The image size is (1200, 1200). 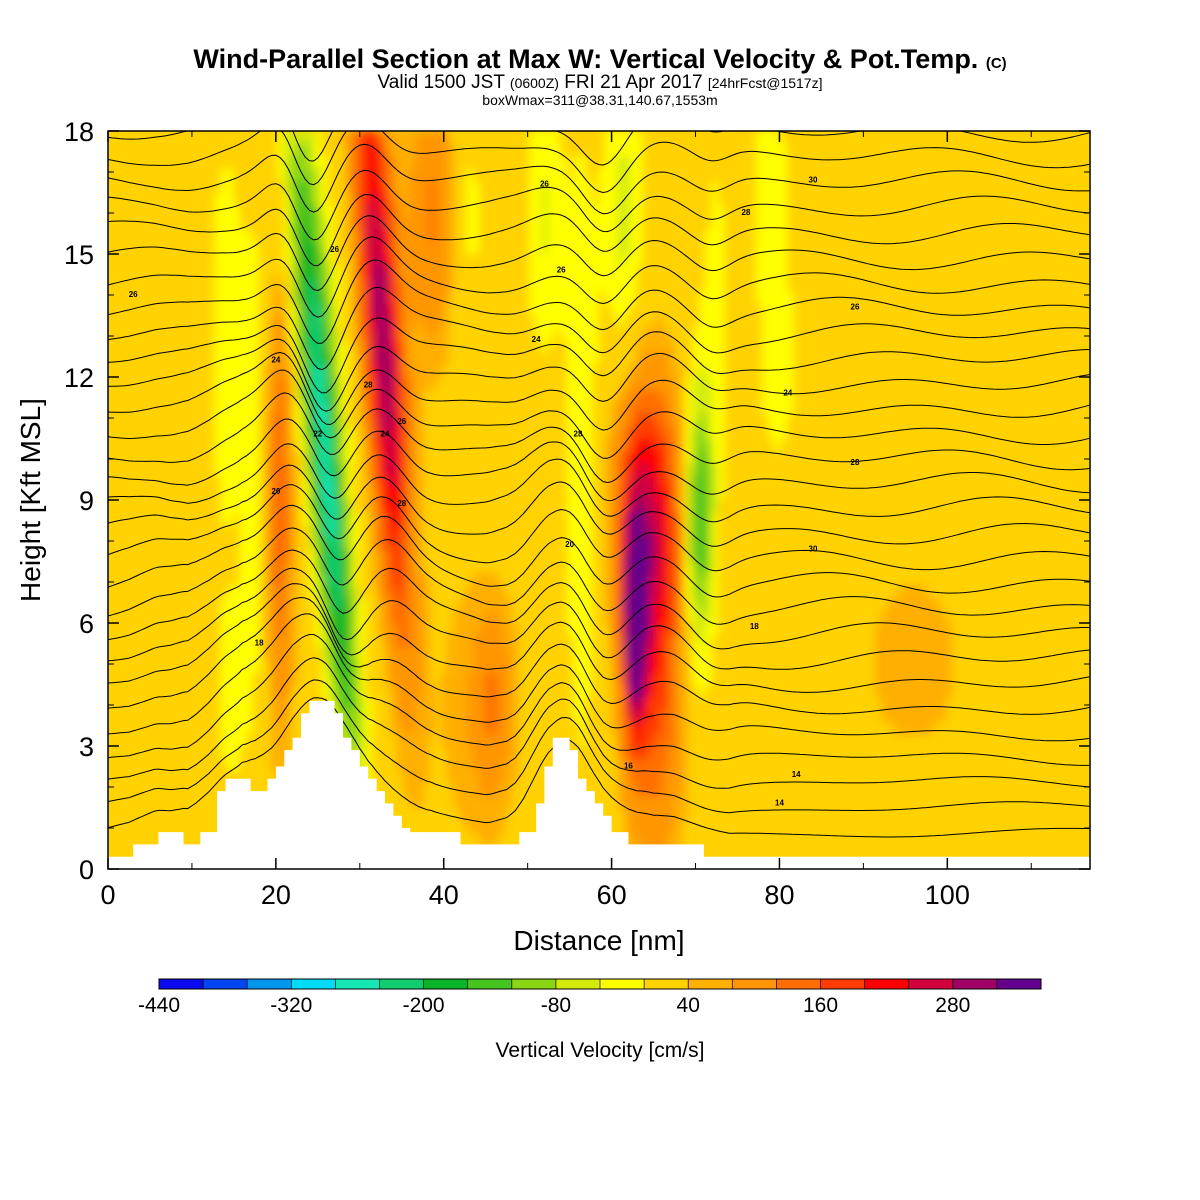 What do you see at coordinates (441, 82) in the screenshot?
I see `valid-time: Valid 1500 JST` at bounding box center [441, 82].